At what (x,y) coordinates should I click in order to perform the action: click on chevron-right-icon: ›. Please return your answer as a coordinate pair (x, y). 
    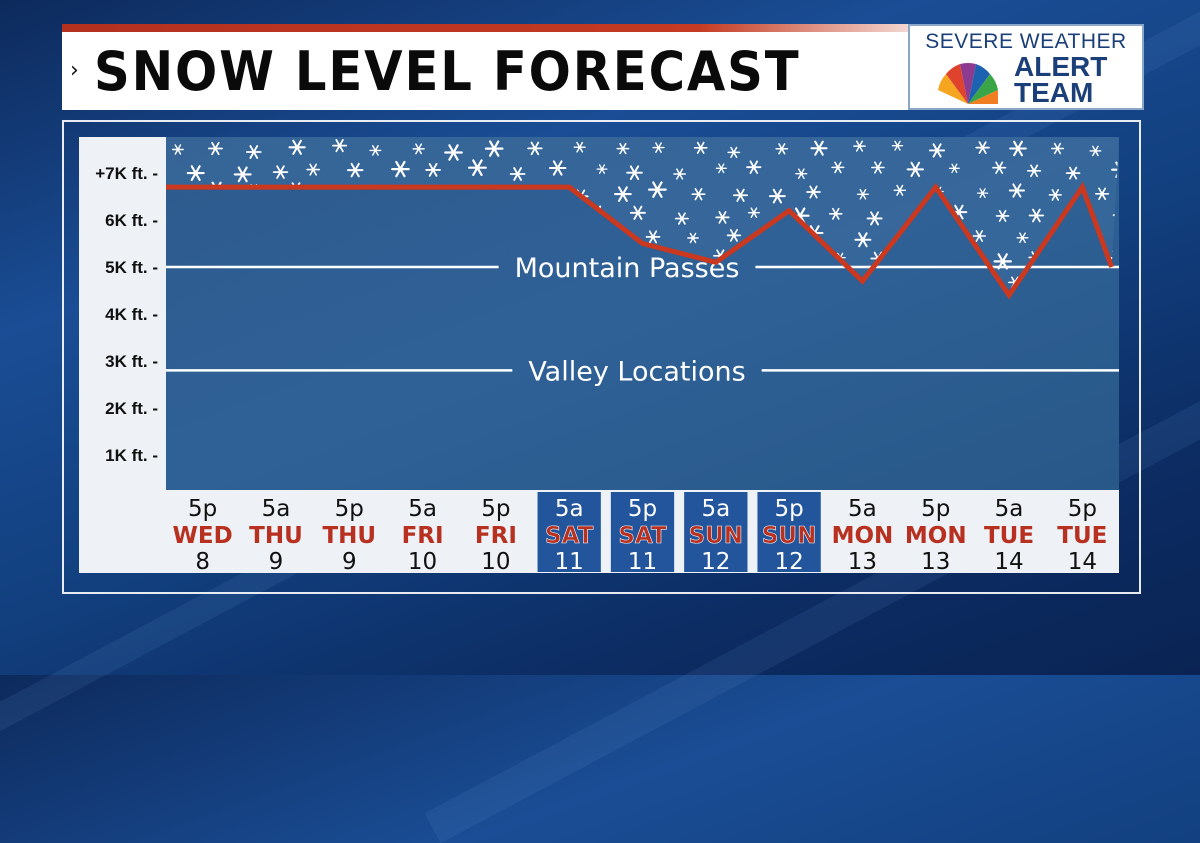
    Looking at the image, I should click on (74, 70).